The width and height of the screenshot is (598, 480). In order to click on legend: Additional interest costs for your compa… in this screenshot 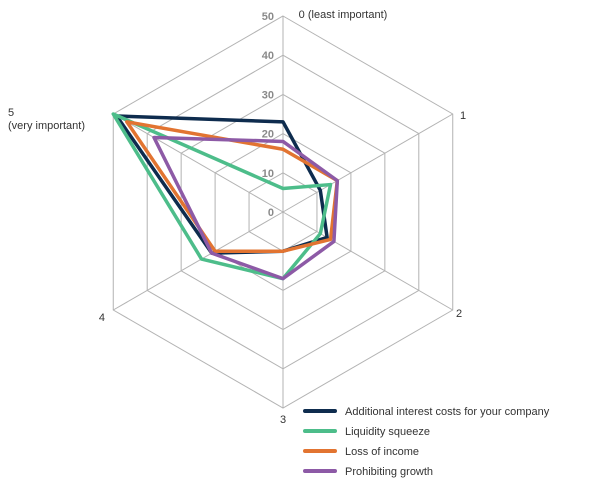, I will do `click(426, 442)`.